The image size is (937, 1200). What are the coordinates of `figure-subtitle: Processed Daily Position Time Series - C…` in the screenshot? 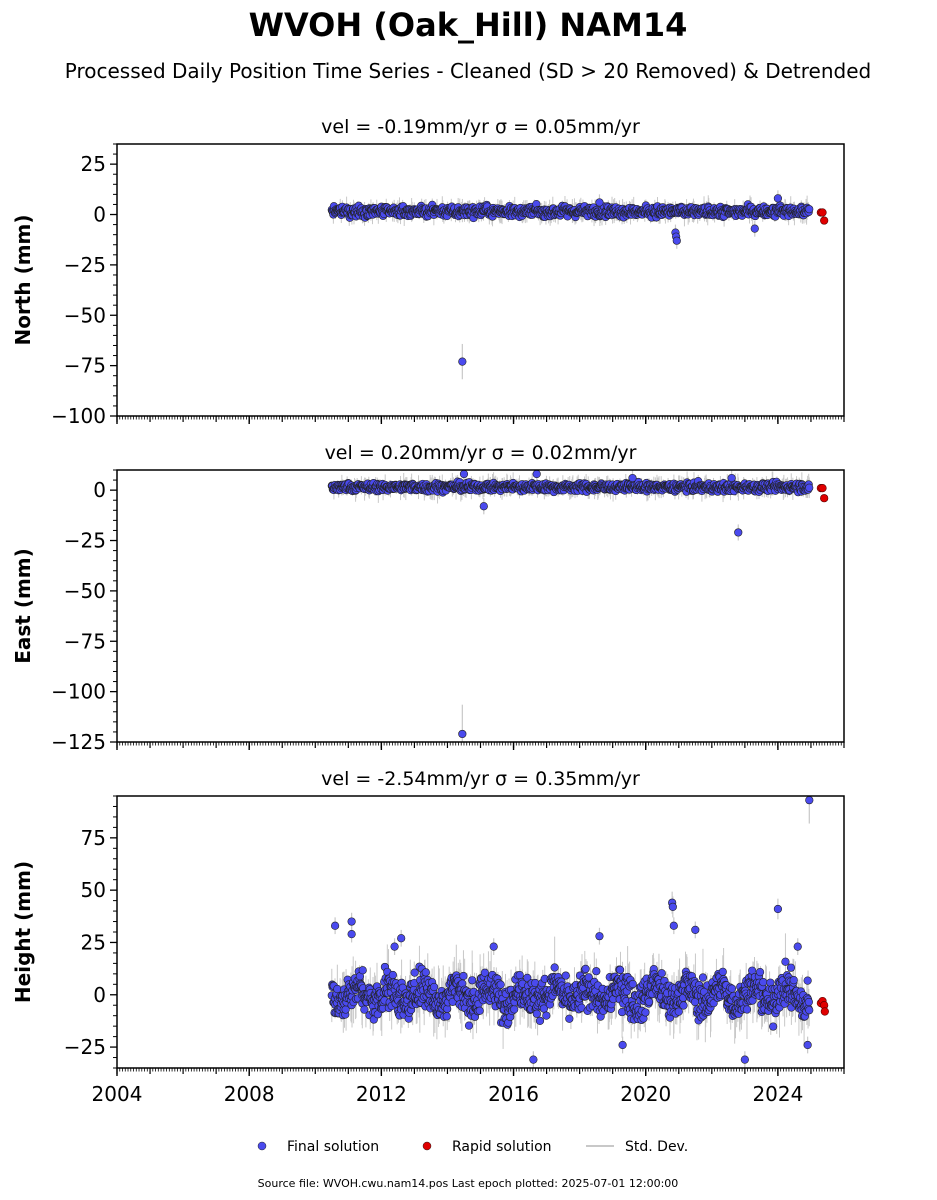 It's located at (468, 71).